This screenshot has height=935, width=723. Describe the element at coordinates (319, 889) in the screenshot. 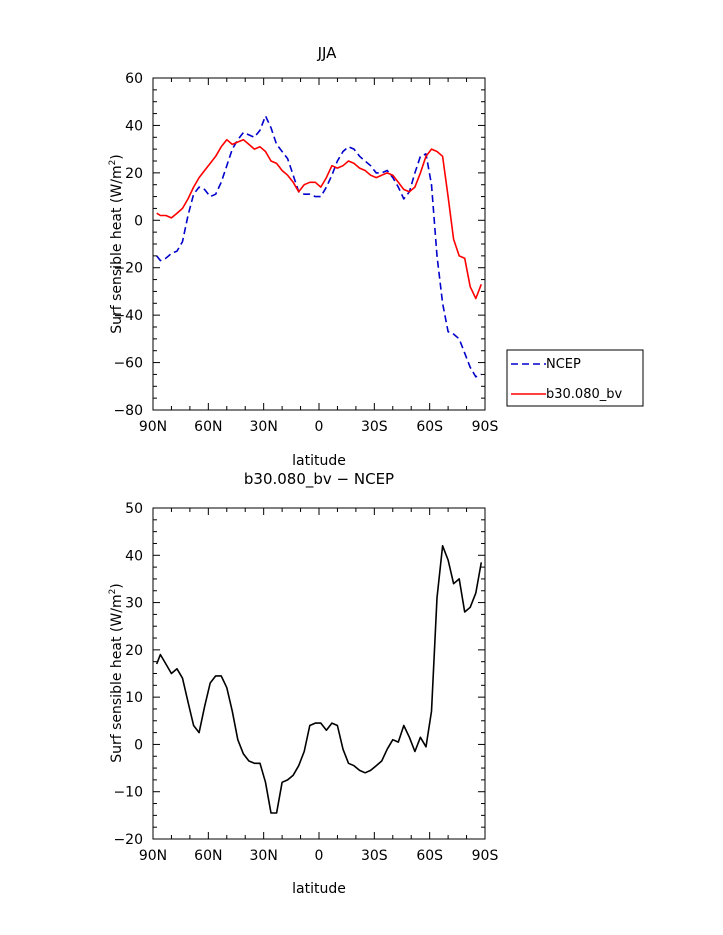

I see `bottom-chart-xlabel: latitude` at that location.